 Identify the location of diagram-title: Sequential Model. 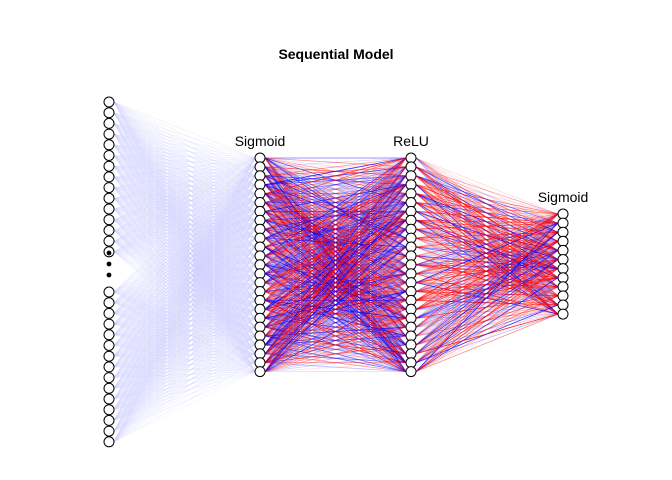
(335, 54).